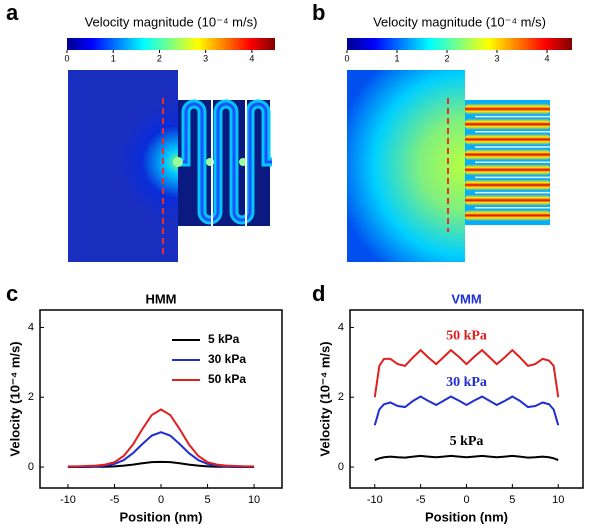 The height and width of the screenshot is (528, 600). Describe the element at coordinates (467, 441) in the screenshot. I see `series-label: 5 kPa` at that location.